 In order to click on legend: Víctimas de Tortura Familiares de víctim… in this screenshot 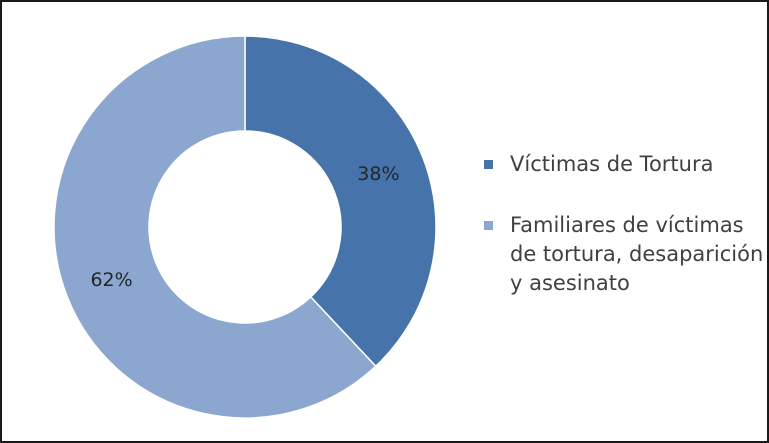, I will do `click(624, 240)`.